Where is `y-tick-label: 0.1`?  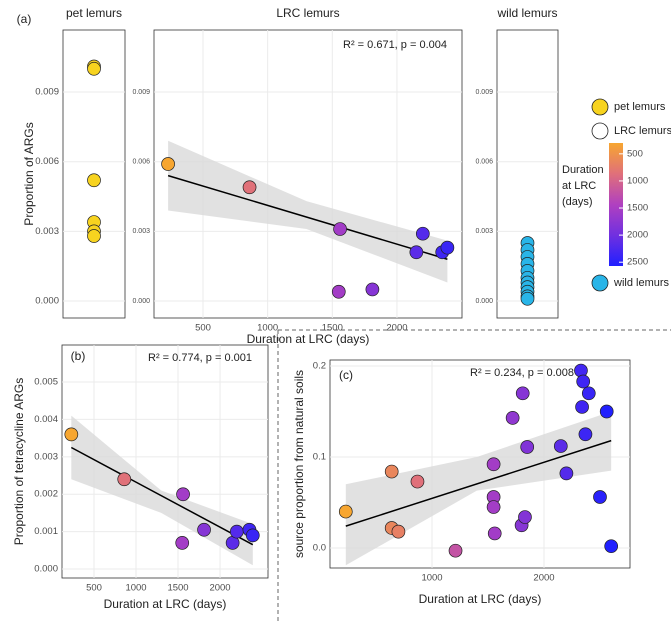 y-tick-label: 0.1 is located at coordinates (319, 457).